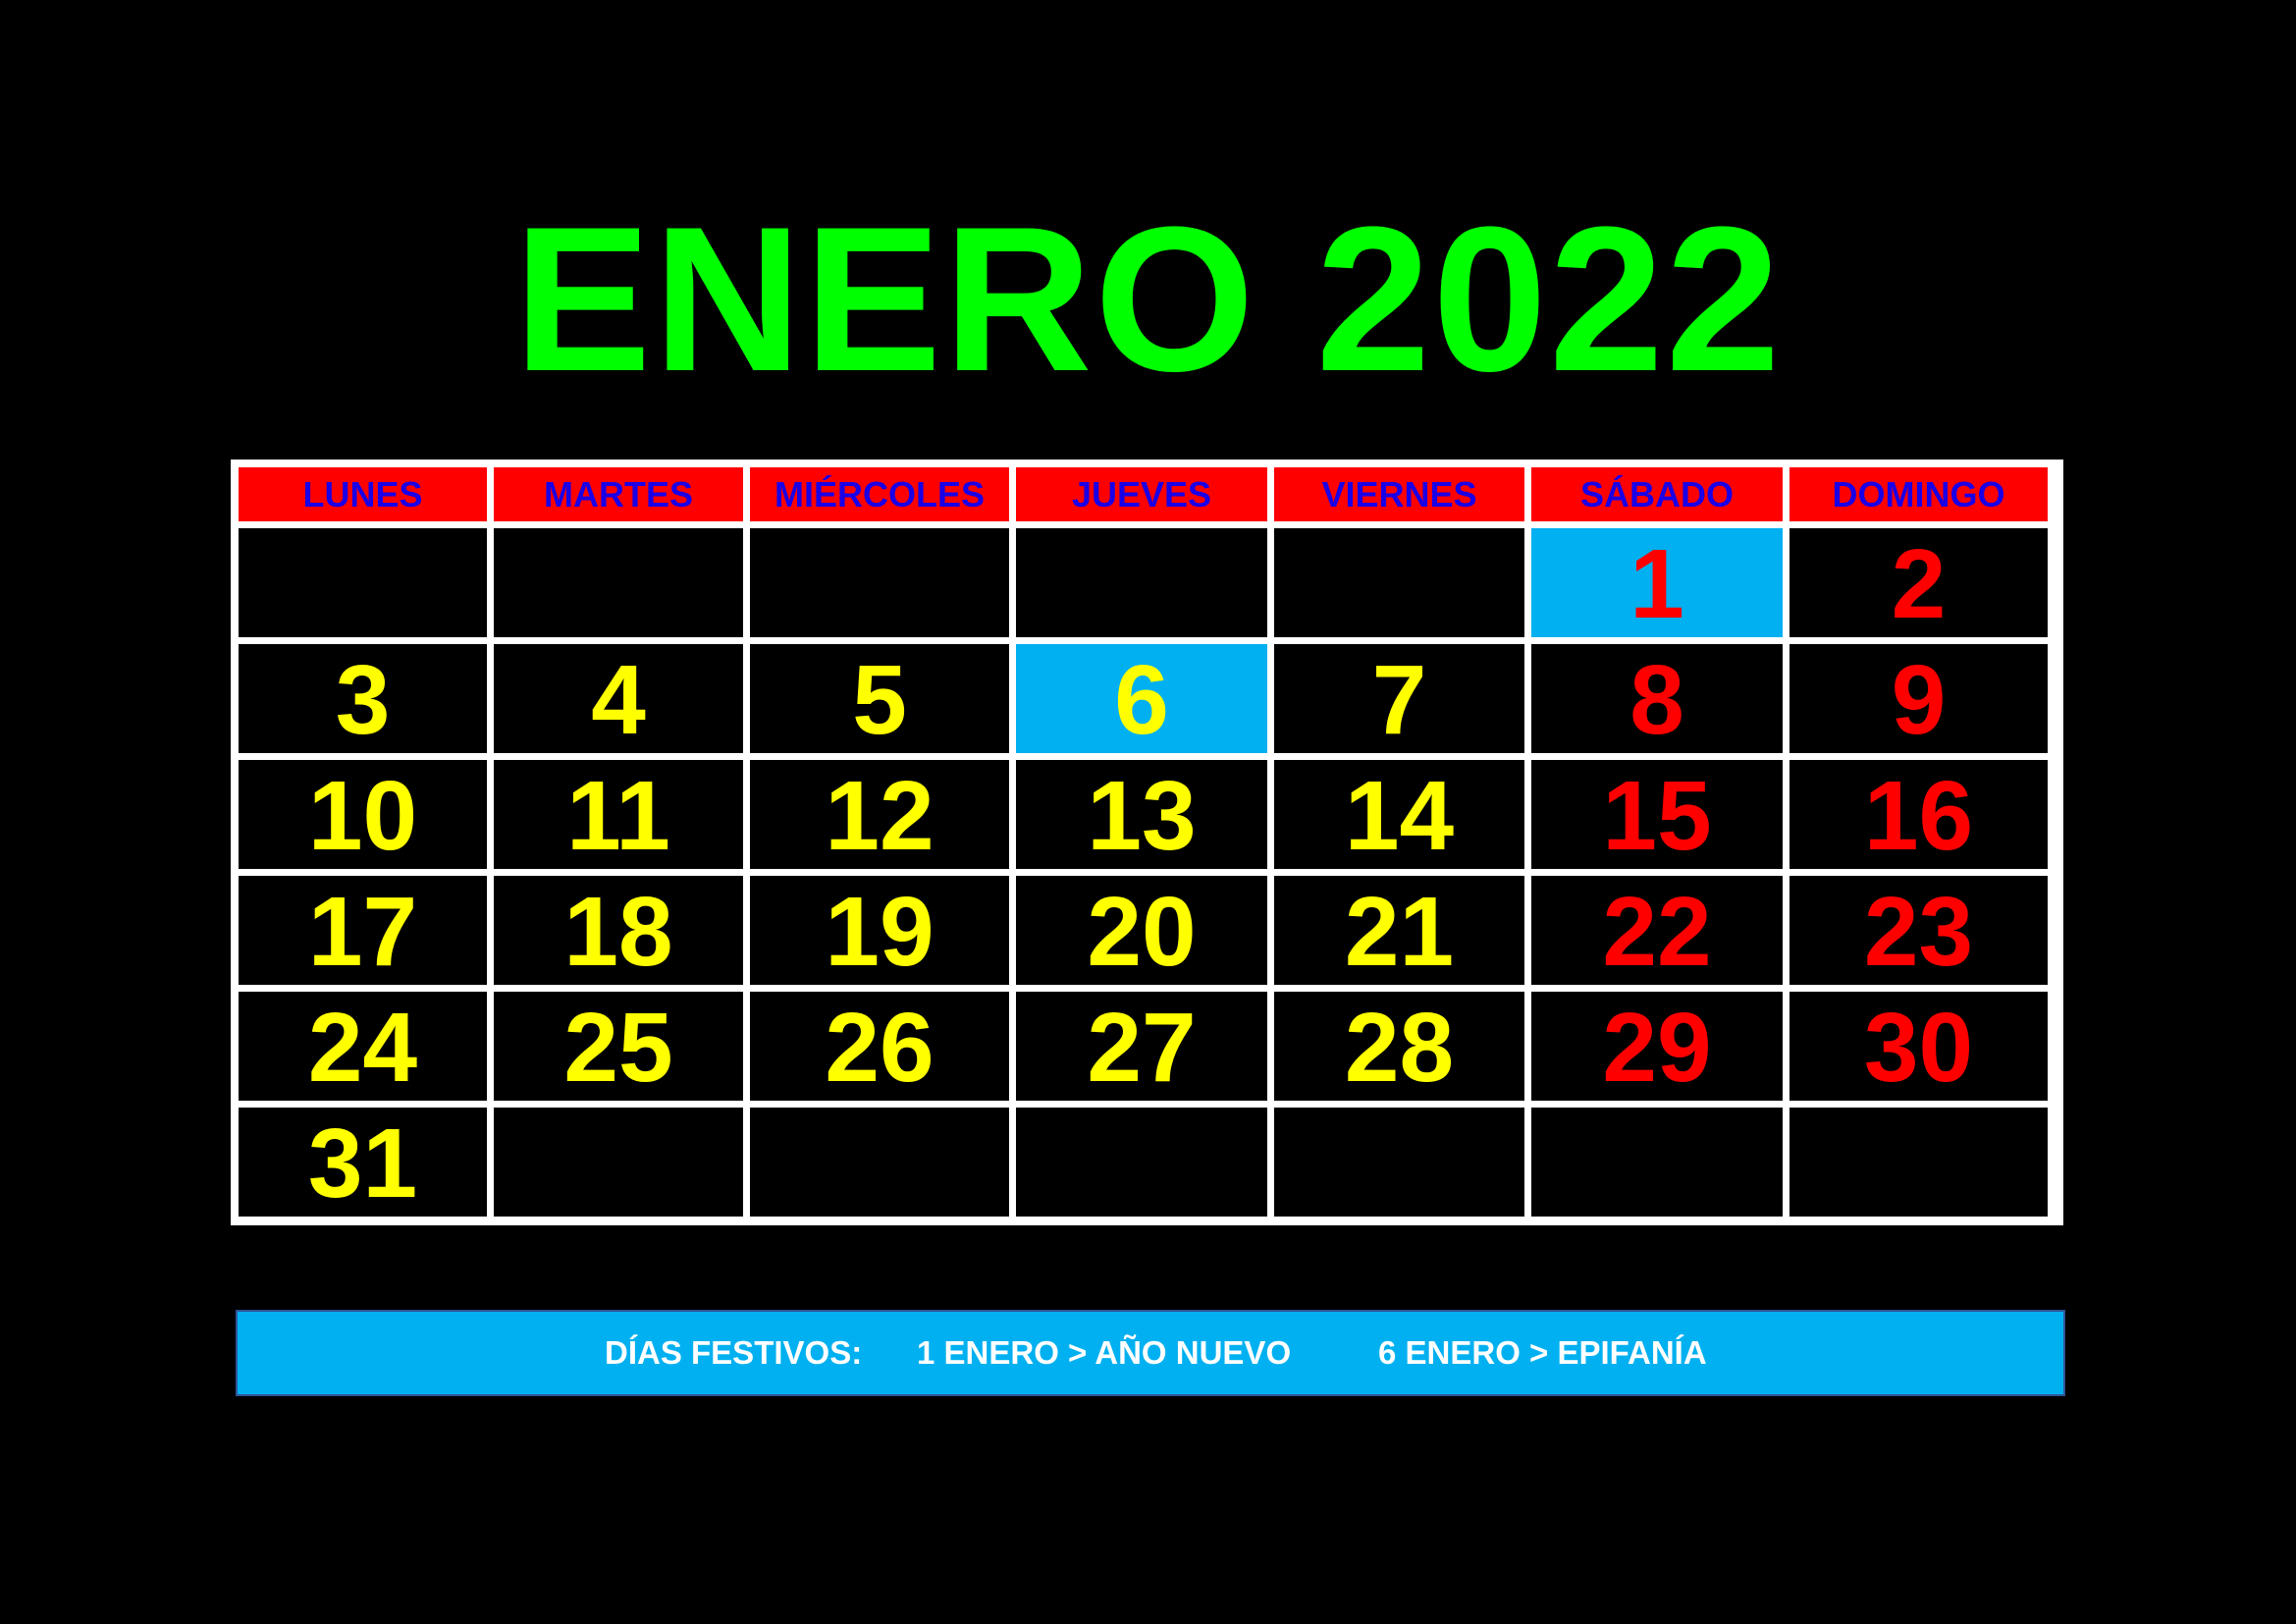 This screenshot has height=1624, width=2296. What do you see at coordinates (1141, 930) in the screenshot?
I see `day-cell: 20` at bounding box center [1141, 930].